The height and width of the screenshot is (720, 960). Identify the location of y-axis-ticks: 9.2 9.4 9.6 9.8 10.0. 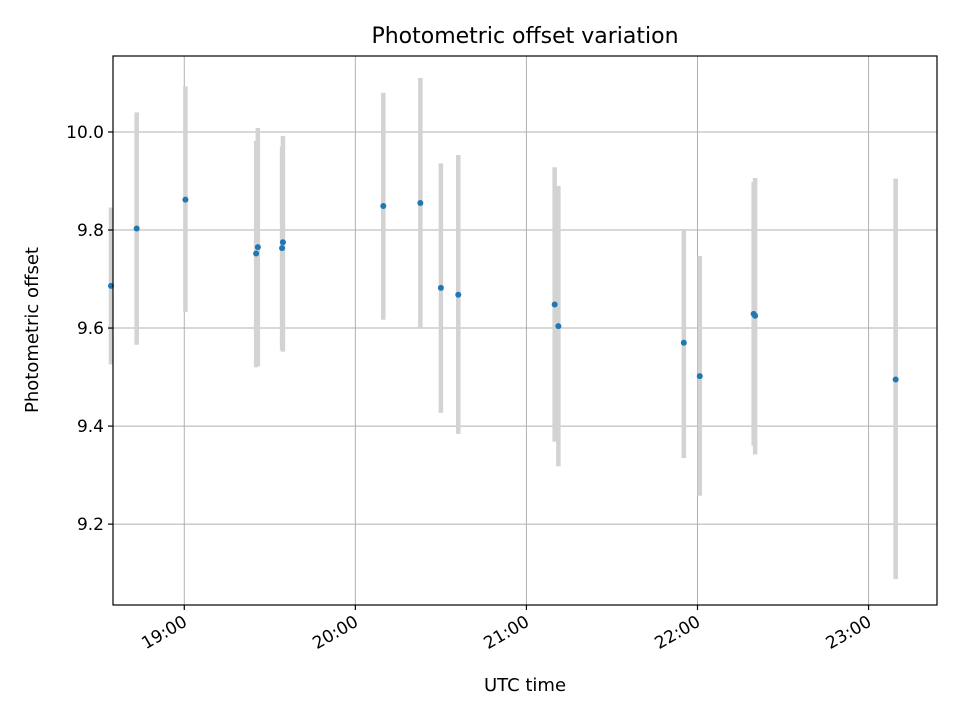
(89, 329).